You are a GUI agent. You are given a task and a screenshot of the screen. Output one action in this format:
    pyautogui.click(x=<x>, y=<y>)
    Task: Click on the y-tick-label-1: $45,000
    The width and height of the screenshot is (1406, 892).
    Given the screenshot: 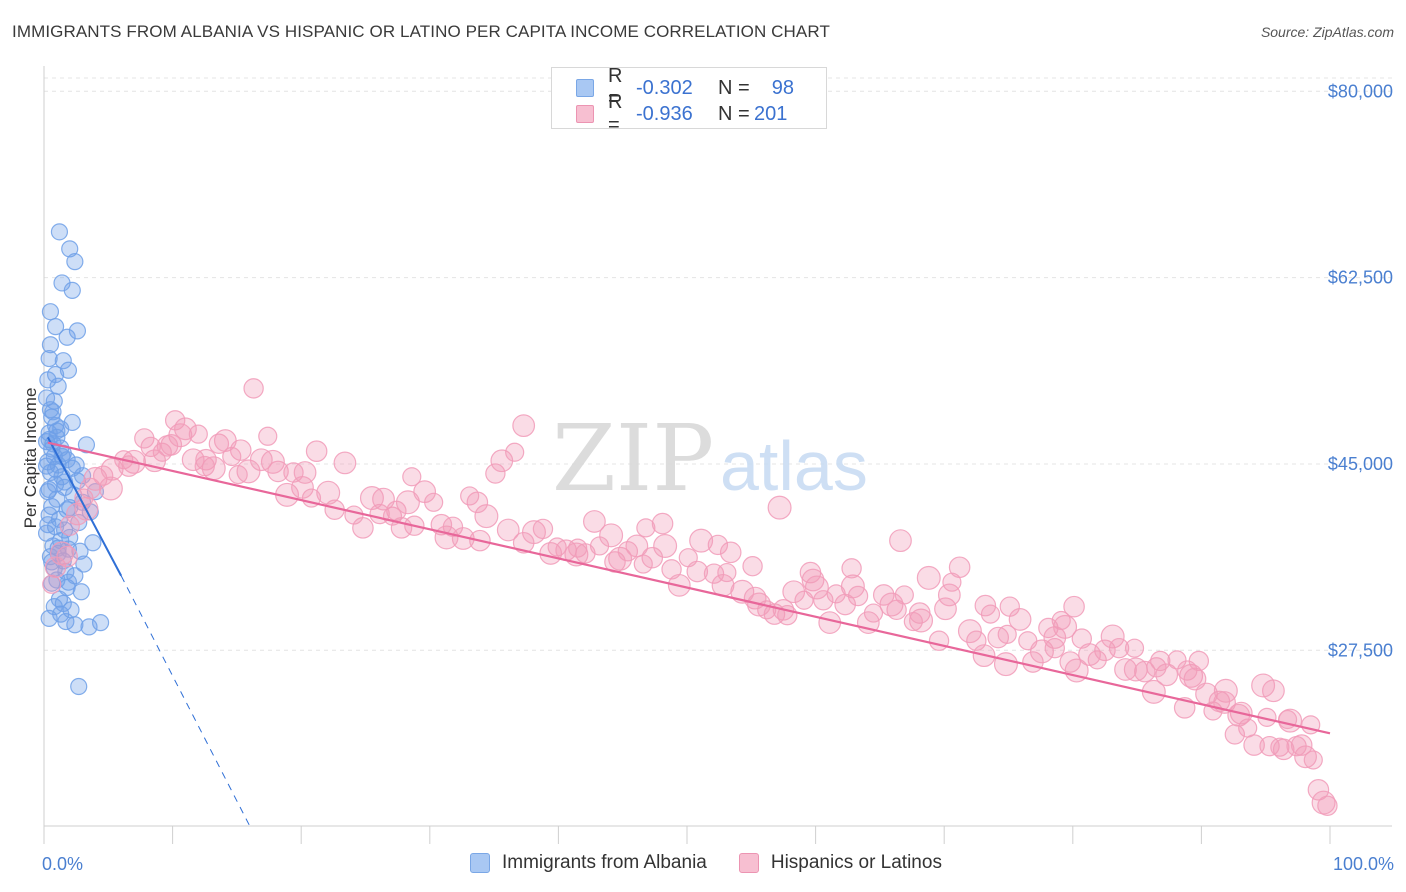 What is the action you would take?
    pyautogui.click(x=1360, y=464)
    